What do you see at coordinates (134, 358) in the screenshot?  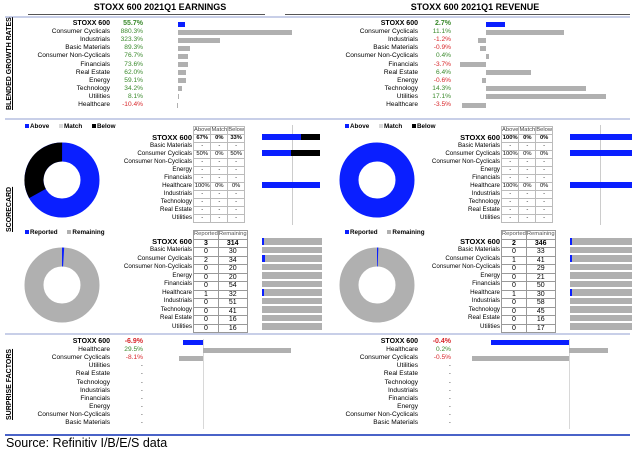 I see `surprise-row-value: -8.1%` at bounding box center [134, 358].